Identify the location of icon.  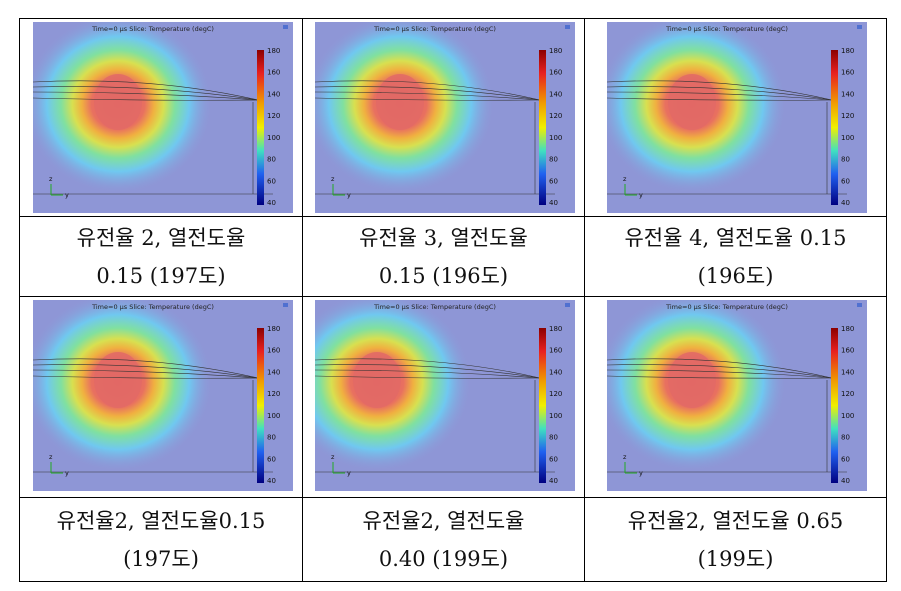
(859, 305).